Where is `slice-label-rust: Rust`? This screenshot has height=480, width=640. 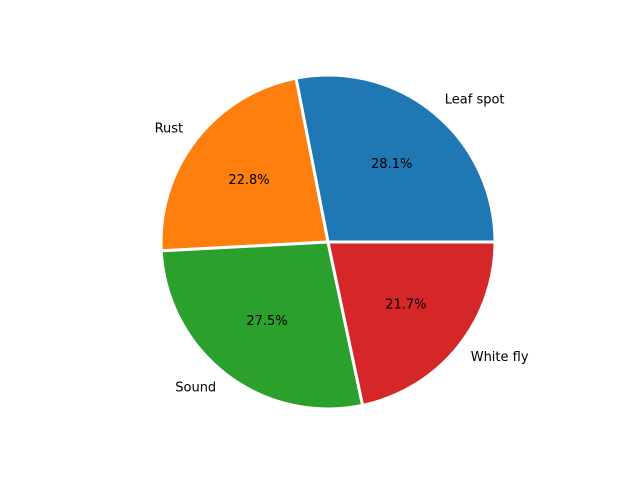 slice-label-rust: Rust is located at coordinates (169, 129).